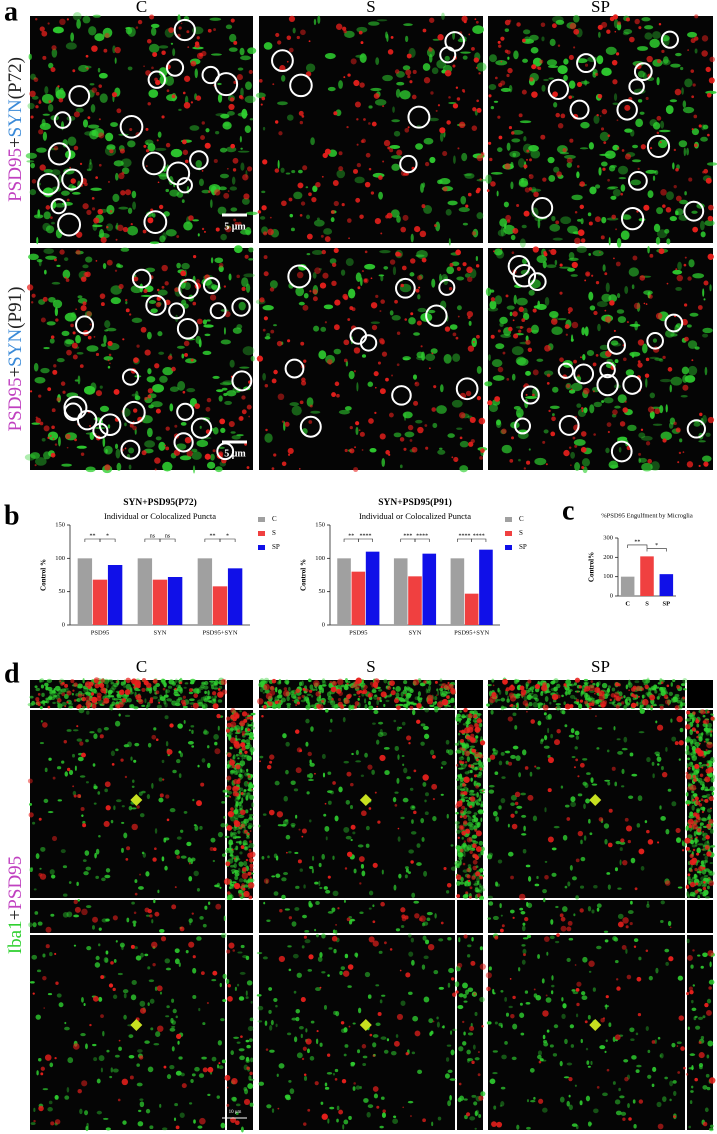  What do you see at coordinates (521, 533) in the screenshot?
I see `legend-label: S` at bounding box center [521, 533].